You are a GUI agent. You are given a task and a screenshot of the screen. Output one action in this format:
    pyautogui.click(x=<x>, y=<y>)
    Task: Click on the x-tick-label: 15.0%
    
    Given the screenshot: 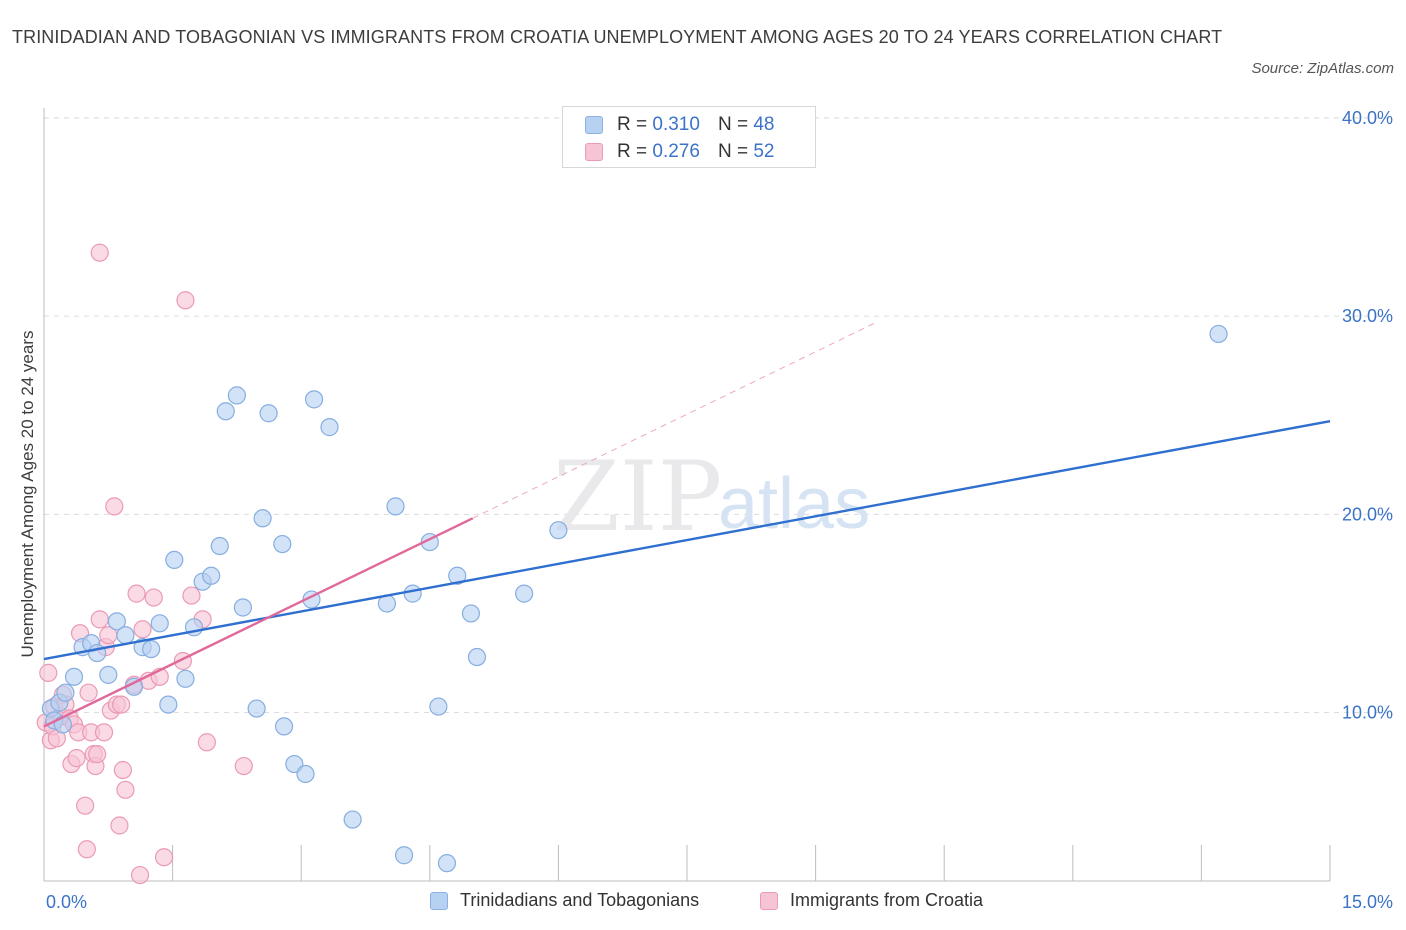 What is the action you would take?
    pyautogui.click(x=1367, y=902)
    